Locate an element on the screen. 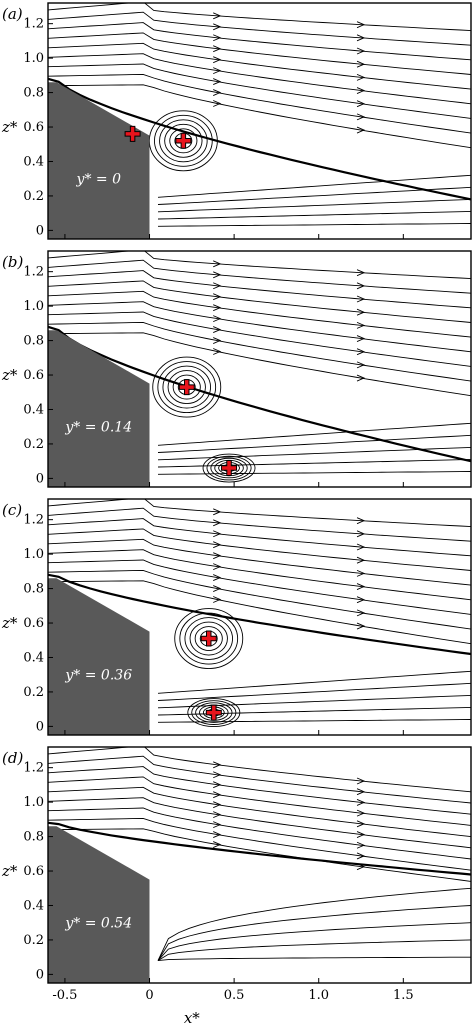  y-axis-label: z* is located at coordinates (9, 871).